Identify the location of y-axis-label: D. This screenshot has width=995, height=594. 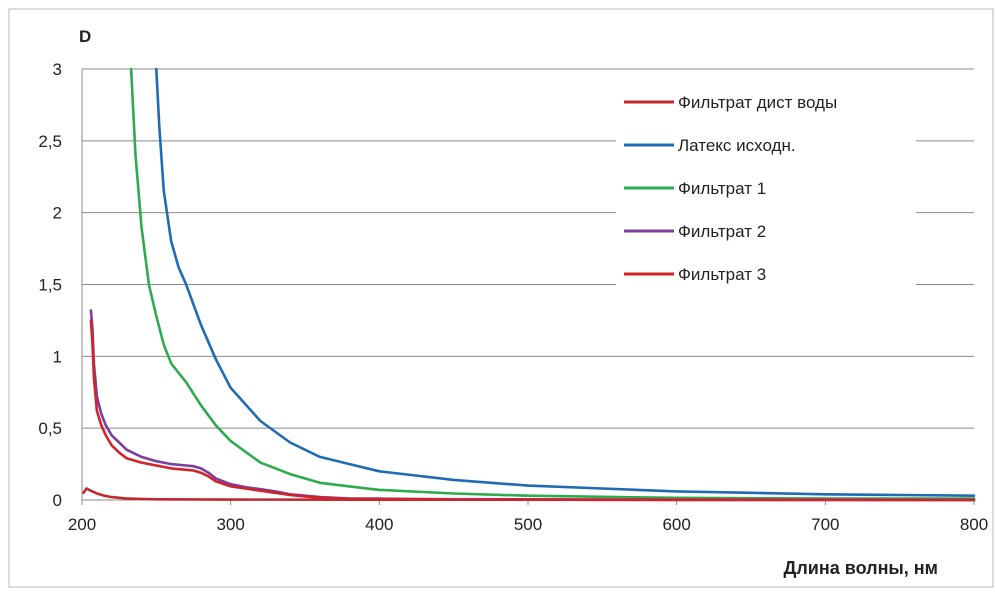
(85, 36).